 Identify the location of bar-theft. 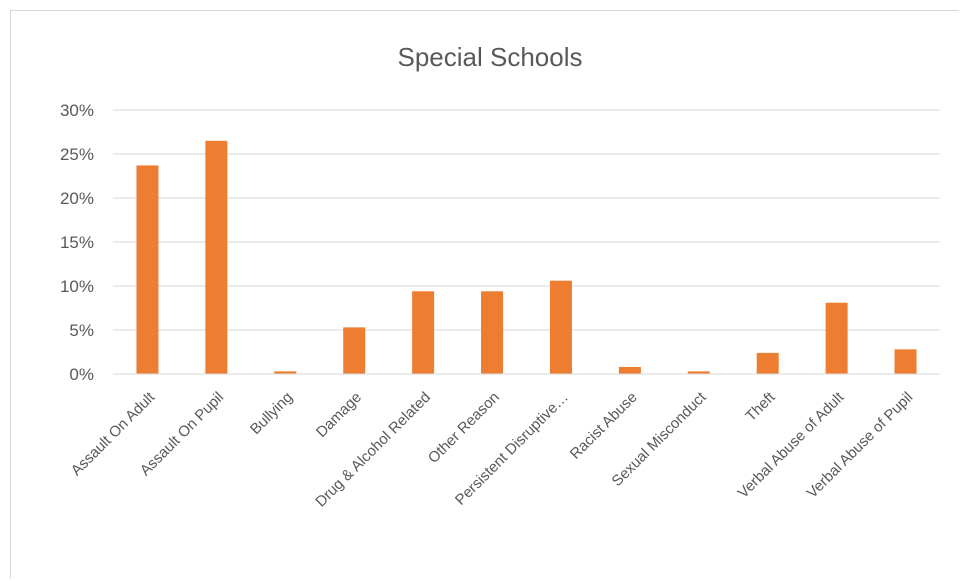
(767, 363).